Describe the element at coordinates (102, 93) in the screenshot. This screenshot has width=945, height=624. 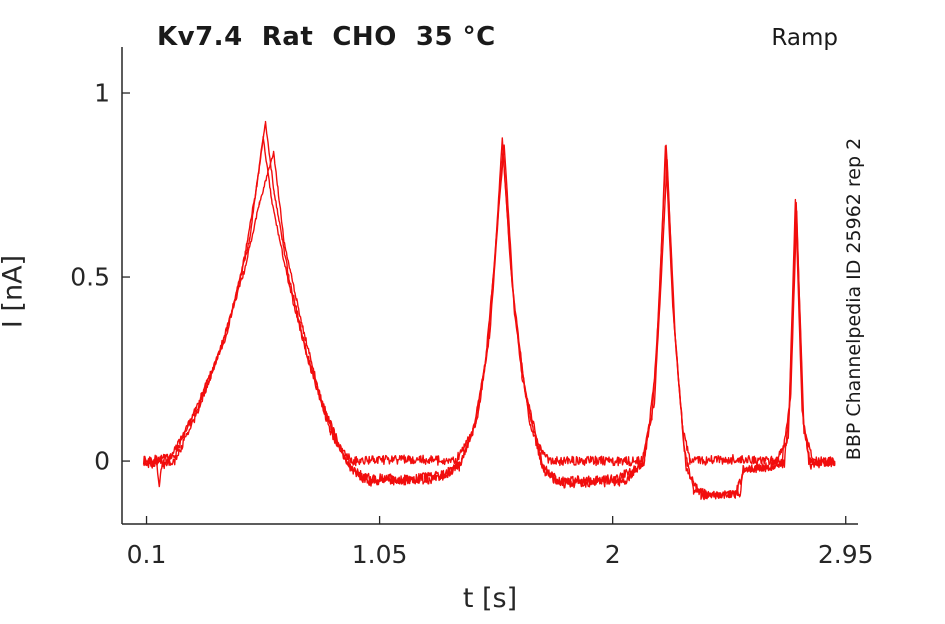
I see `y-tick-label-1: 1` at that location.